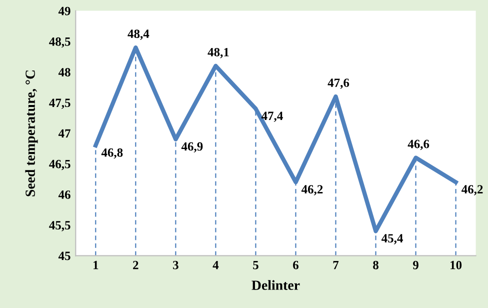  I want to click on y-tick-label: 46,5, so click(59, 165).